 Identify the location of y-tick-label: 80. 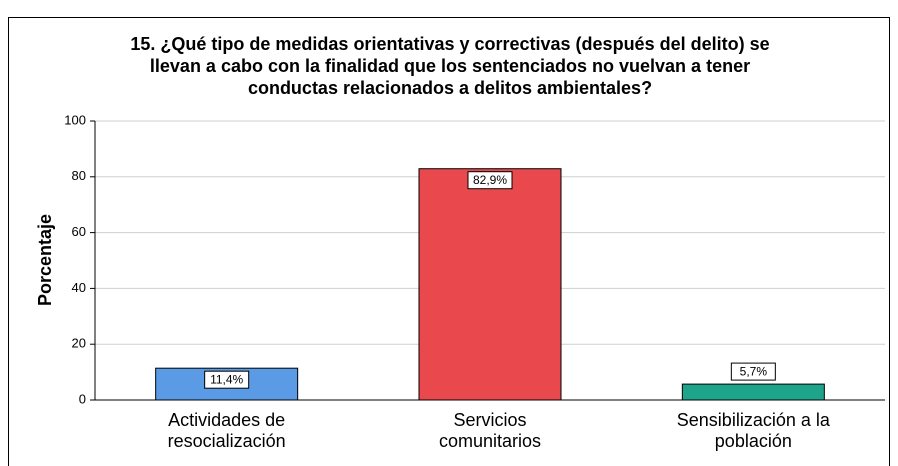
(79, 175).